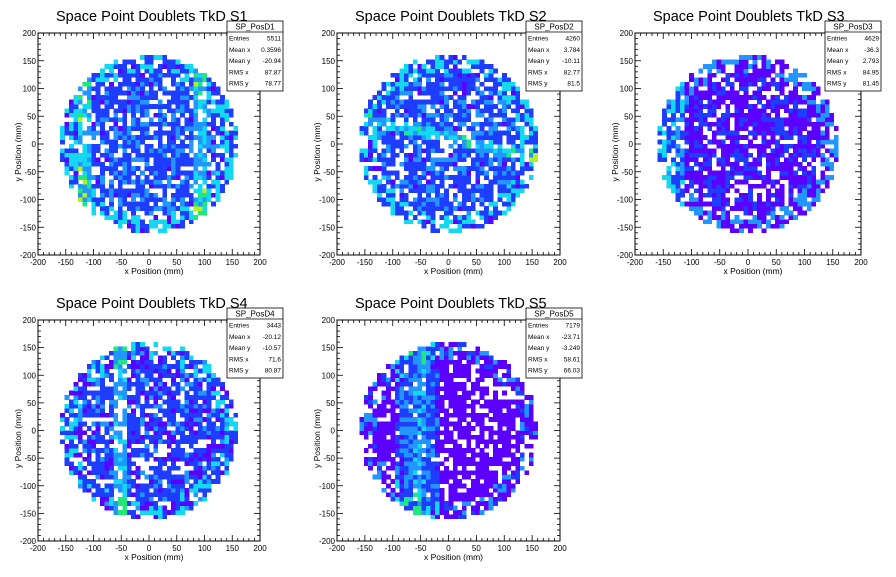 The height and width of the screenshot is (577, 896). What do you see at coordinates (30, 320) in the screenshot?
I see `y-tick-label: 200` at bounding box center [30, 320].